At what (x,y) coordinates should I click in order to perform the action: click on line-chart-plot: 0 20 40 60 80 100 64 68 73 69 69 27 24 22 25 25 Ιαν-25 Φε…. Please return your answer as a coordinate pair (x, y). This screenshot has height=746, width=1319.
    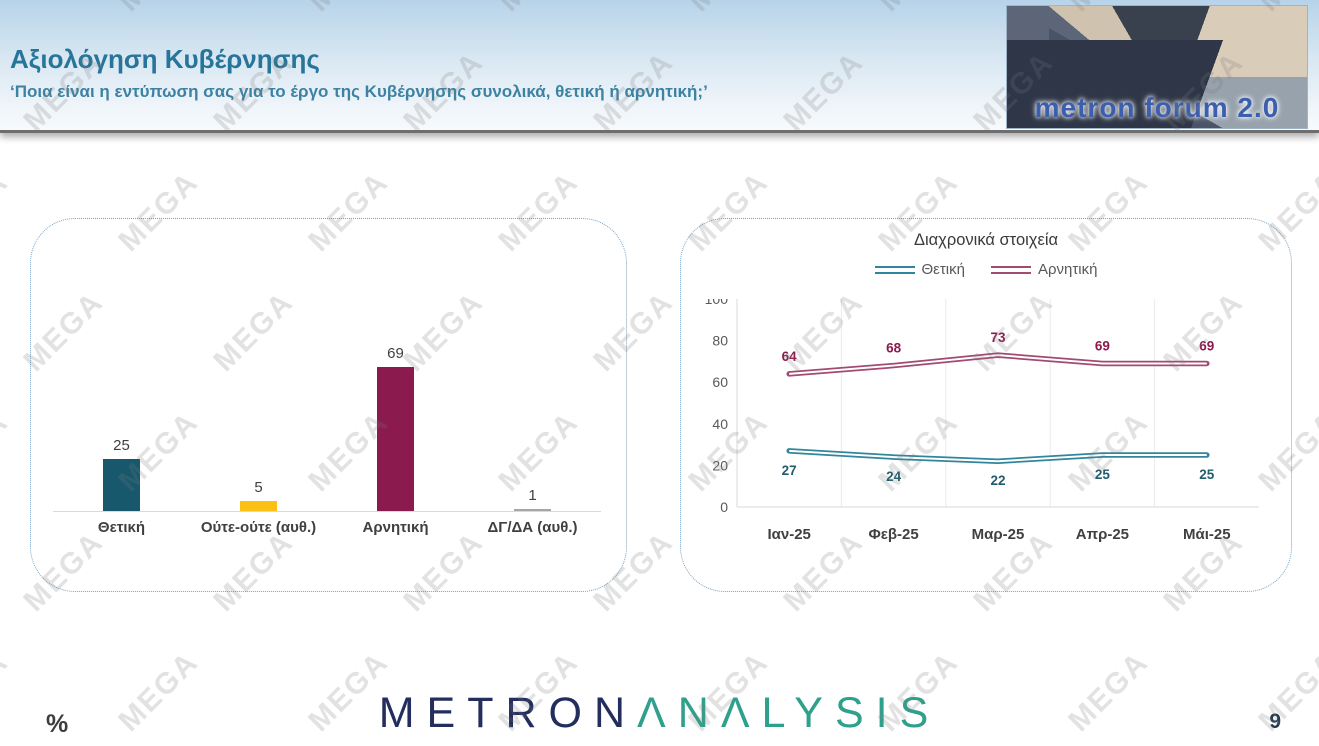
    Looking at the image, I should click on (982, 421).